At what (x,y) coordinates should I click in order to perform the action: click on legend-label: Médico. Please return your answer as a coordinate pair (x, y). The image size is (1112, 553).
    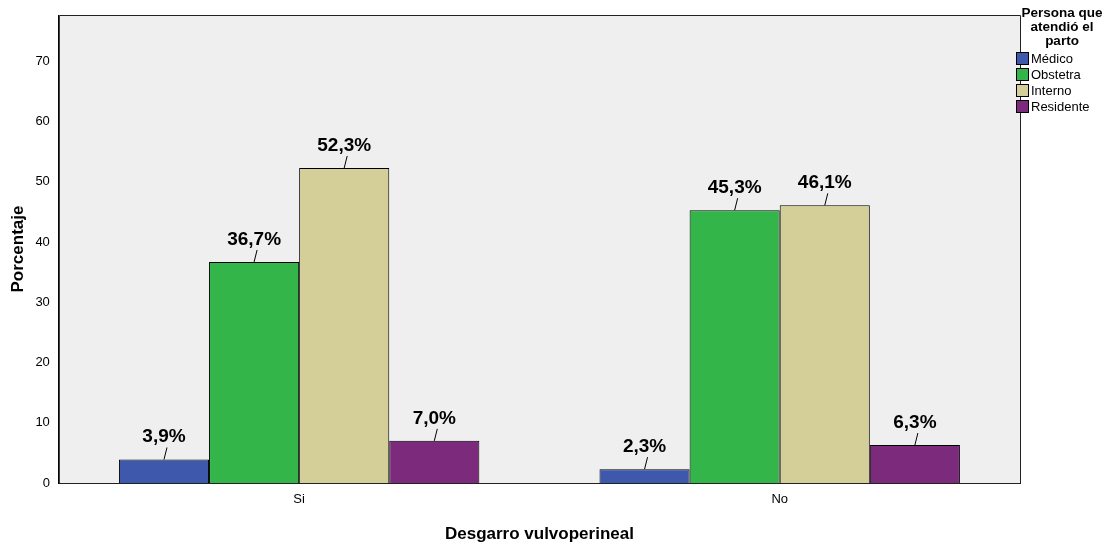
    Looking at the image, I should click on (1052, 58).